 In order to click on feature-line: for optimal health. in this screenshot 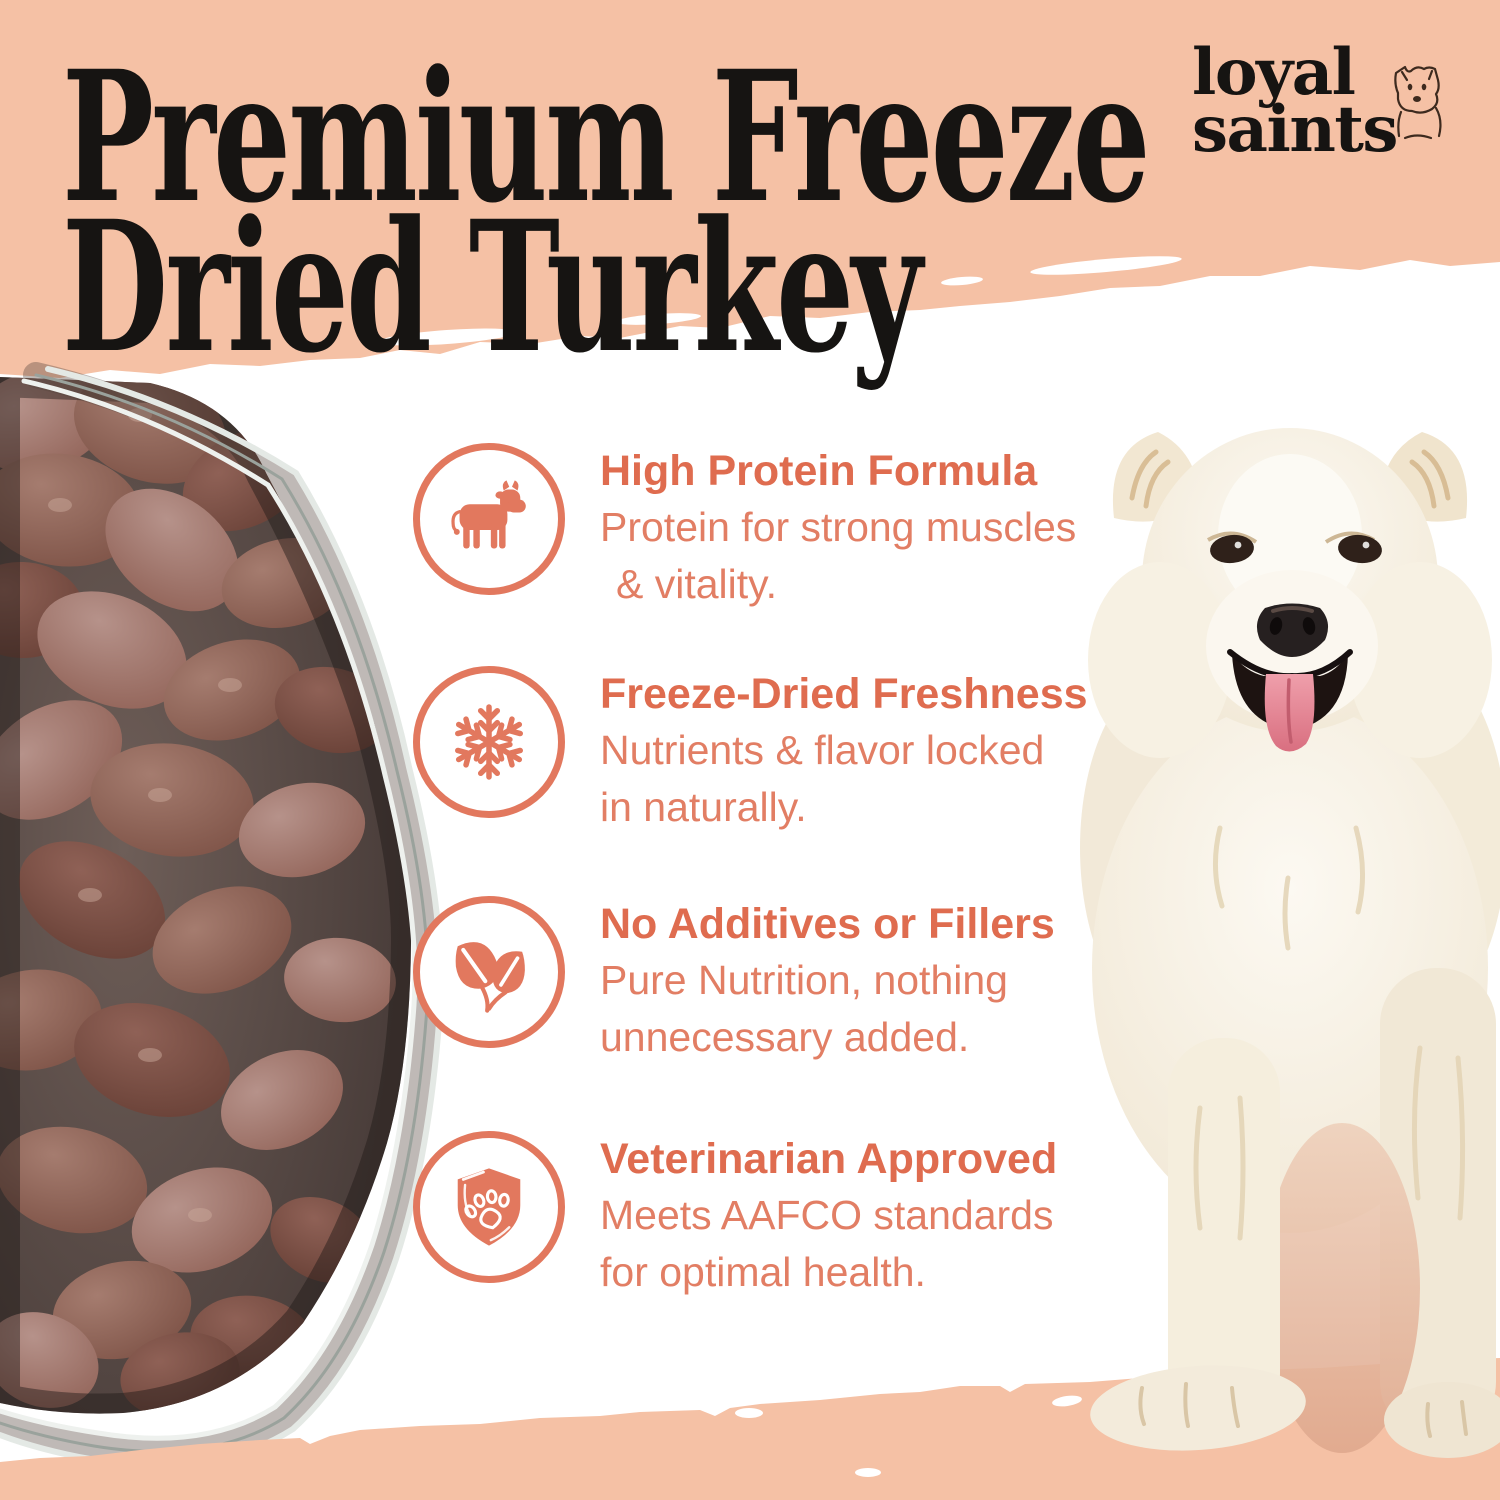, I will do `click(763, 1272)`.